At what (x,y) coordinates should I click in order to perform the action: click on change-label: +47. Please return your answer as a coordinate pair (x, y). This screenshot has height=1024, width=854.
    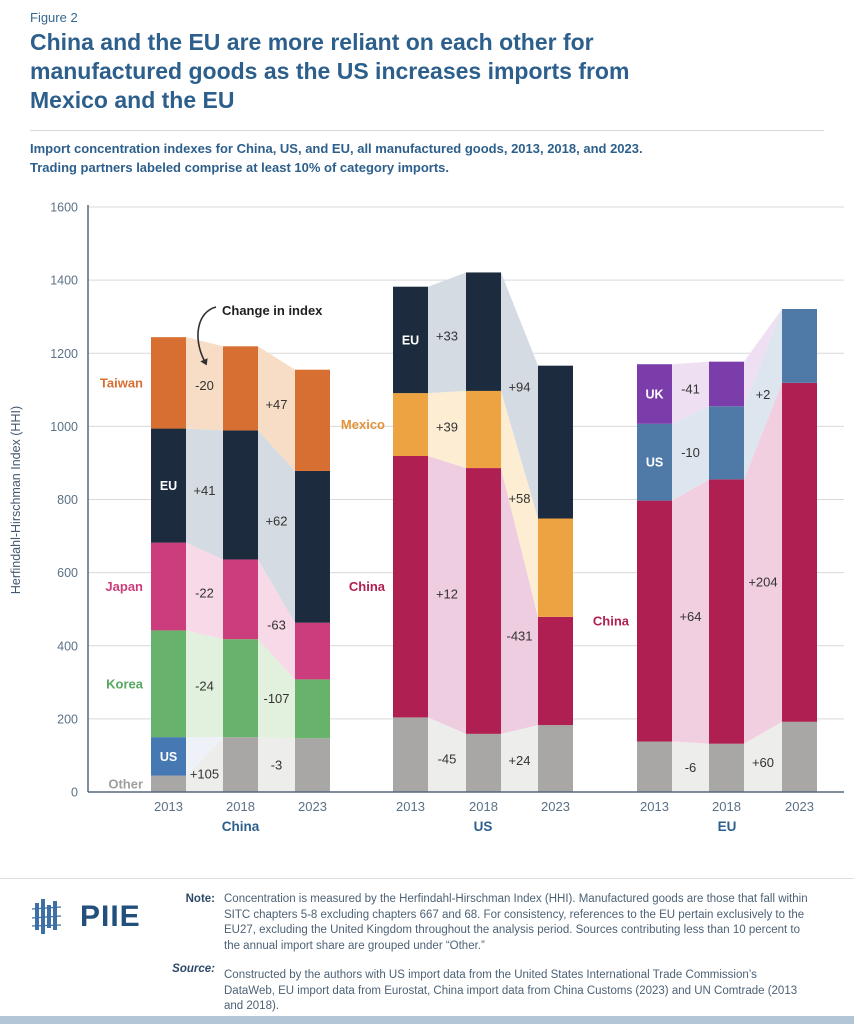
    Looking at the image, I should click on (276, 404).